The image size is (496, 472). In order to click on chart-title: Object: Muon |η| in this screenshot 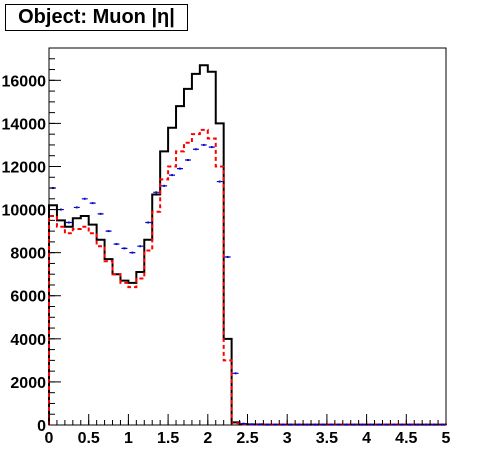, I will do `click(96, 17)`.